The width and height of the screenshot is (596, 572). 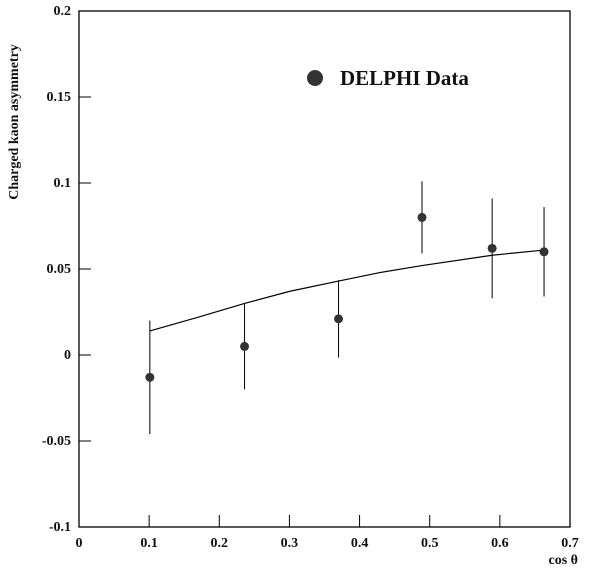 I want to click on x-tick-label: 0, so click(x=79, y=543).